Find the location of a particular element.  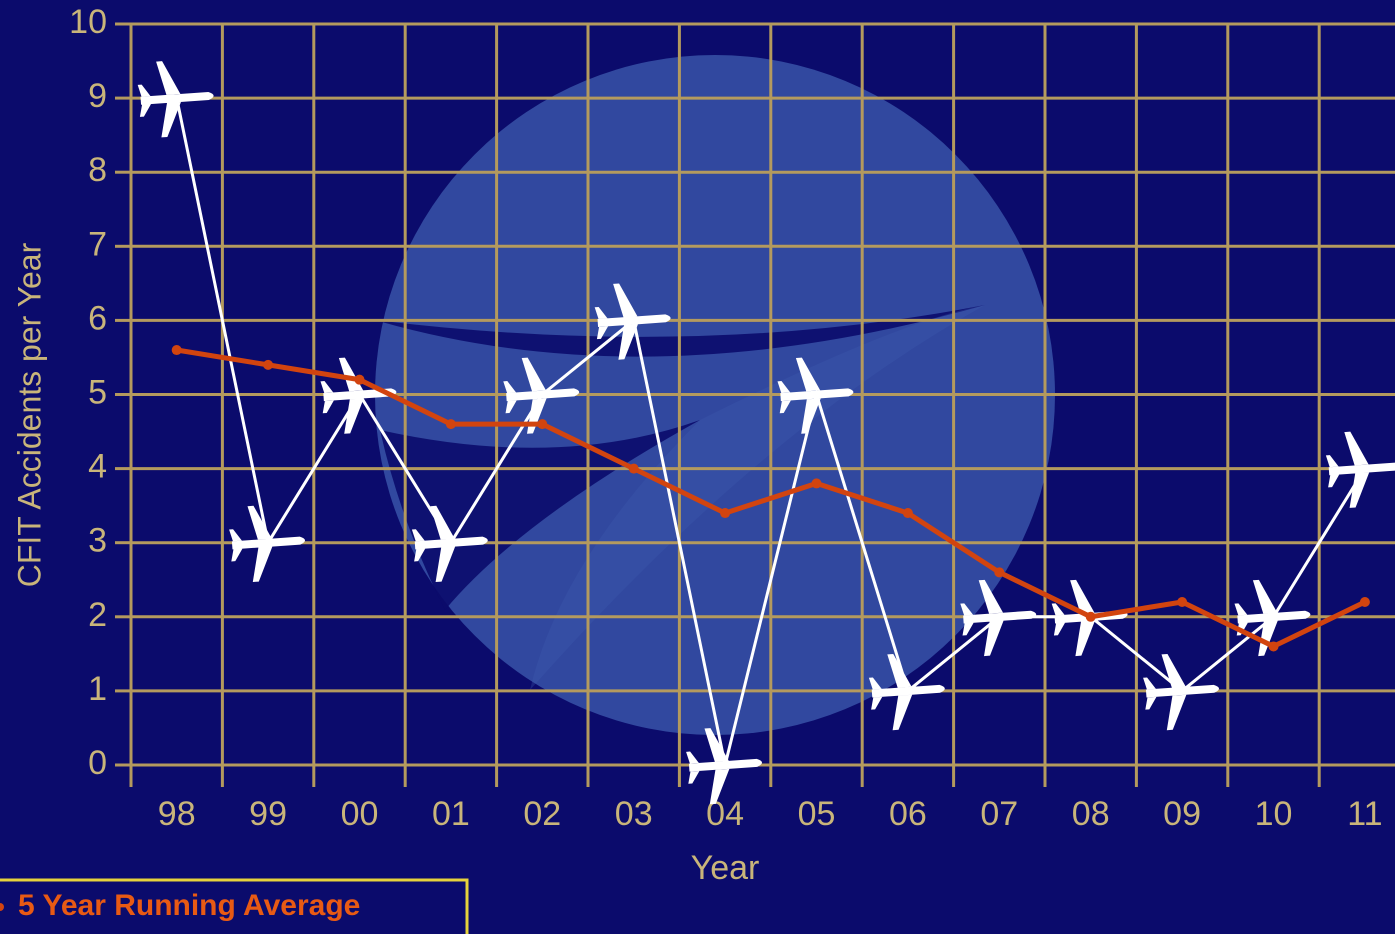

x-tick-label: 01 is located at coordinates (451, 814).